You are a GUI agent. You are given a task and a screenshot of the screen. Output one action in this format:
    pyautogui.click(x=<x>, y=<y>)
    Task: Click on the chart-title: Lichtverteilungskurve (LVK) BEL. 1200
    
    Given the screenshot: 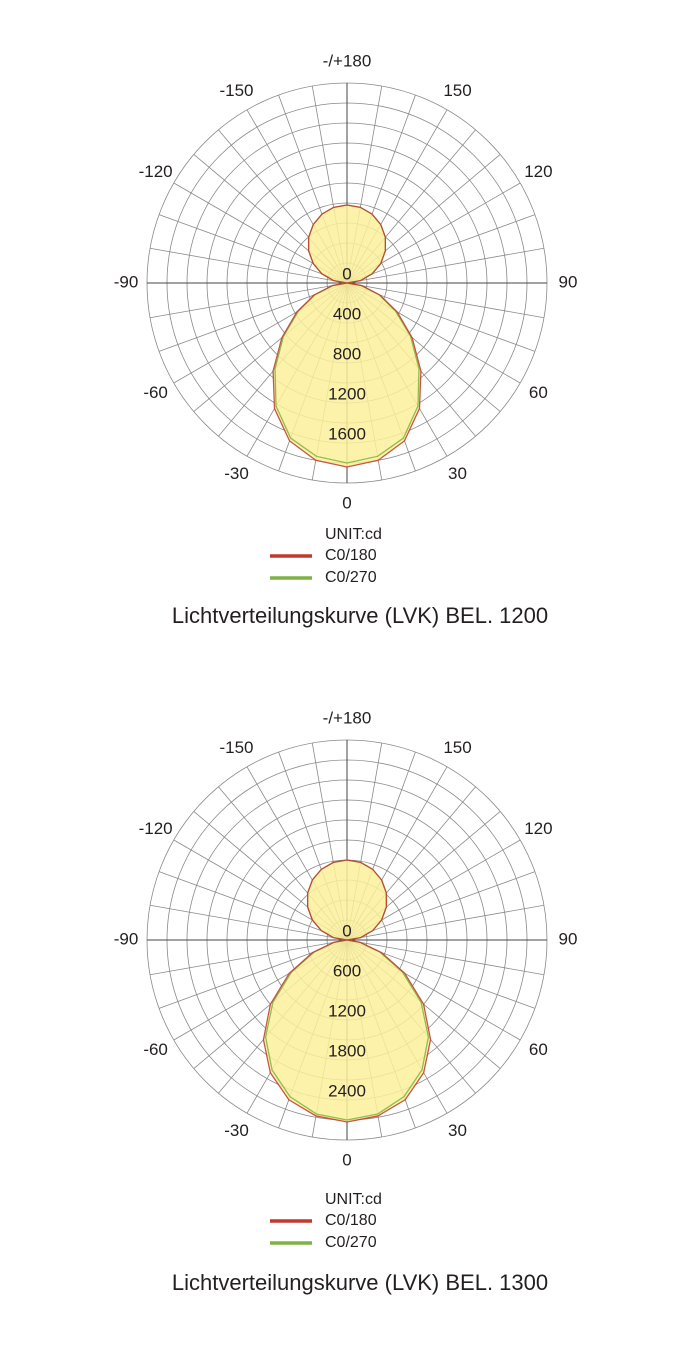 What is the action you would take?
    pyautogui.click(x=360, y=615)
    